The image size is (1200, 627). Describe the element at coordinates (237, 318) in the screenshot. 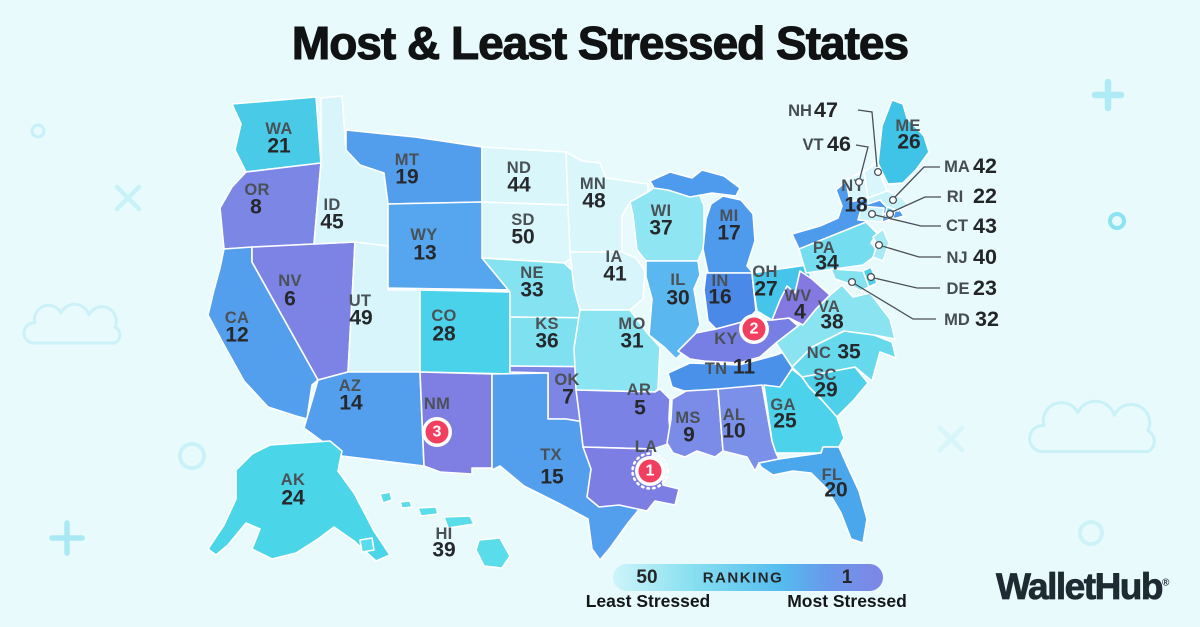

I see `state-label-ca: CA` at that location.